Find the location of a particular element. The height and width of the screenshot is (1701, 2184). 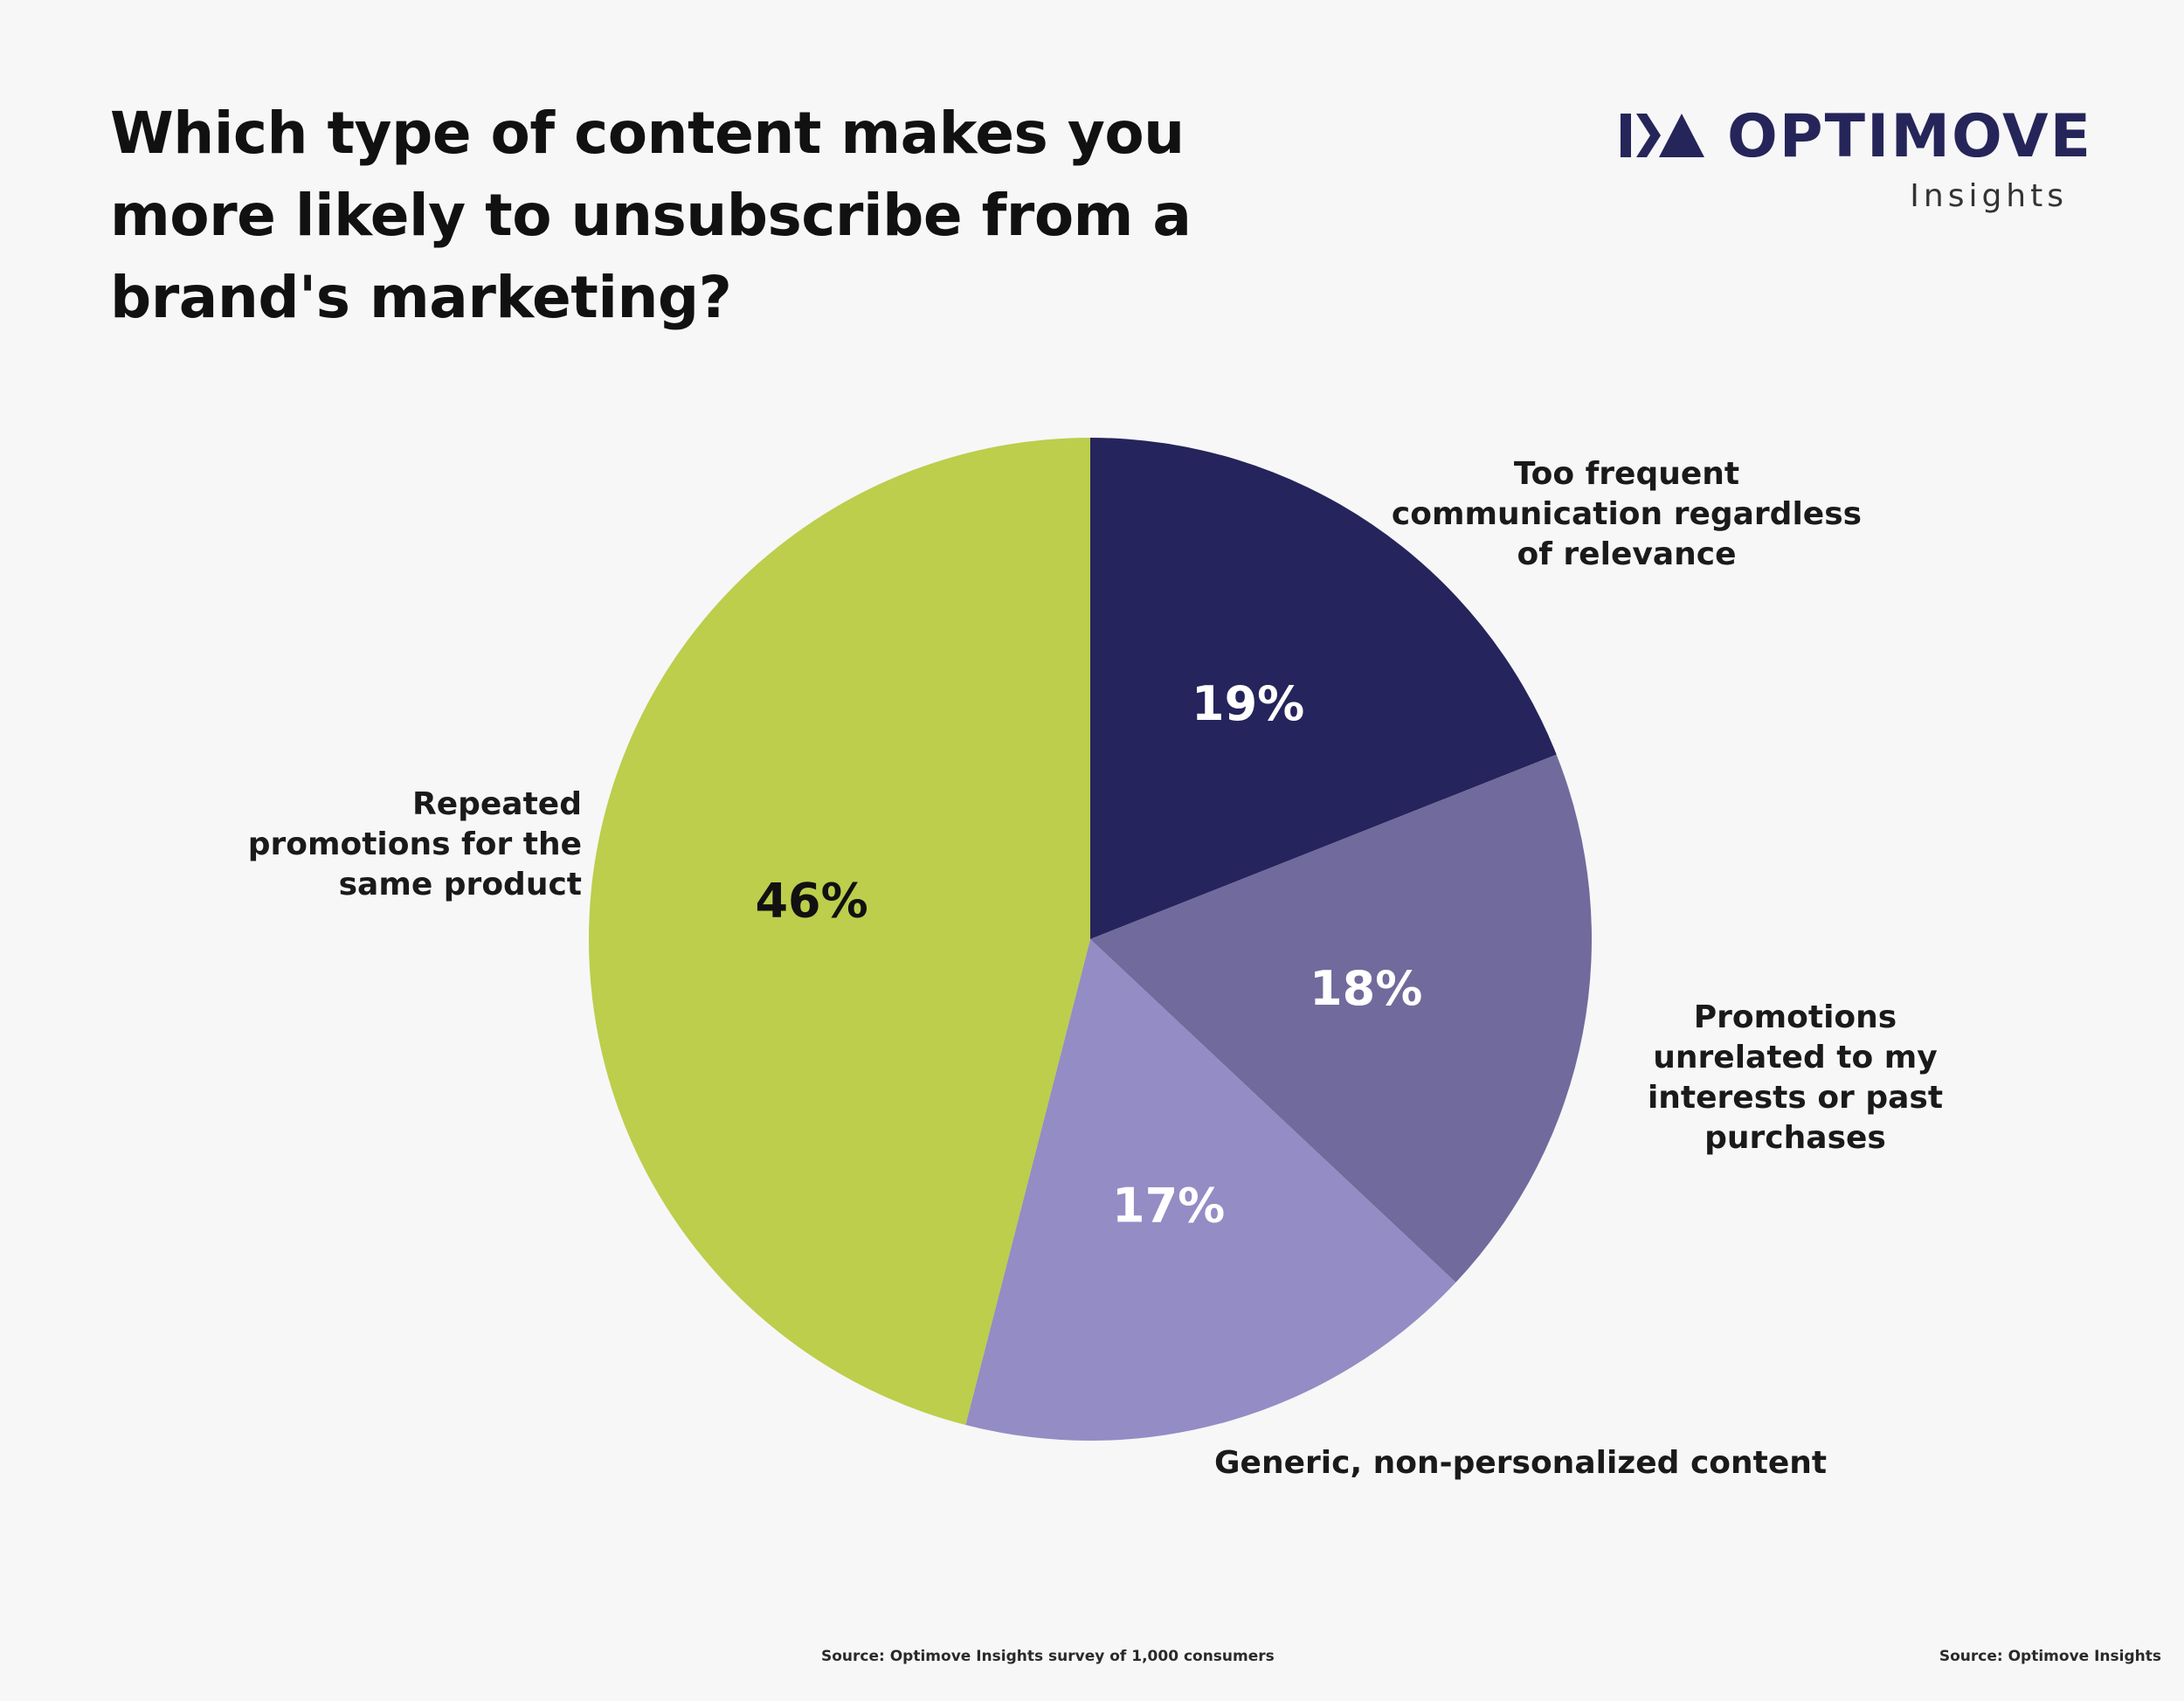

pie-slice-unrelated-promotions is located at coordinates (1341, 1018).